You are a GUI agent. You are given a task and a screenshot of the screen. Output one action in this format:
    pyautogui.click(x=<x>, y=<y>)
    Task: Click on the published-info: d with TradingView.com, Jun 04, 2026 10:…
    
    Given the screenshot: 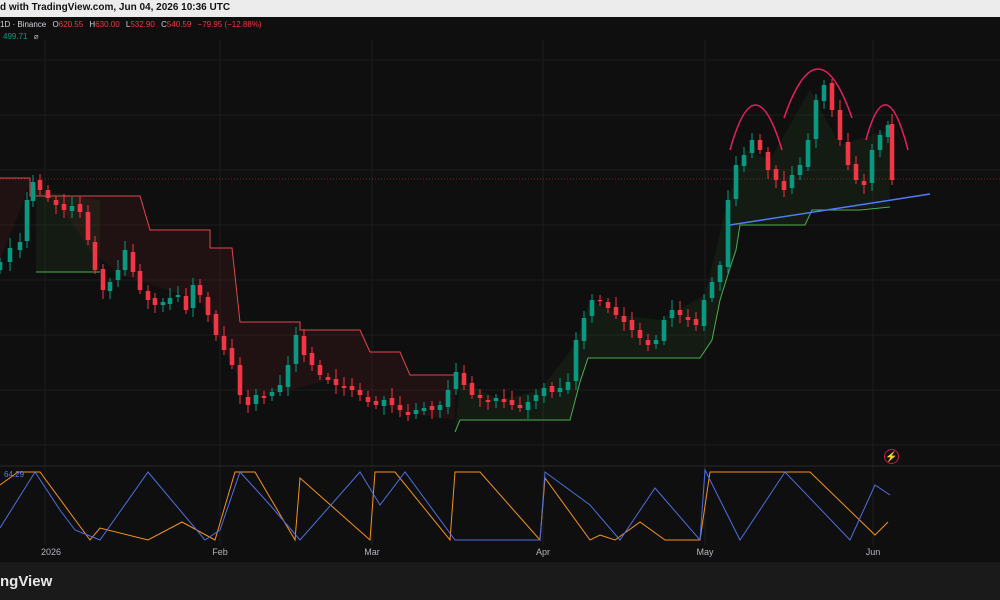 What is the action you would take?
    pyautogui.click(x=115, y=7)
    